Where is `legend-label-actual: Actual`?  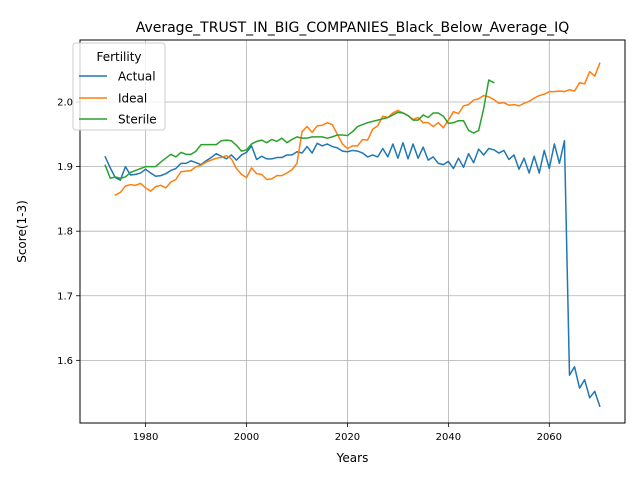 legend-label-actual: Actual is located at coordinates (137, 77).